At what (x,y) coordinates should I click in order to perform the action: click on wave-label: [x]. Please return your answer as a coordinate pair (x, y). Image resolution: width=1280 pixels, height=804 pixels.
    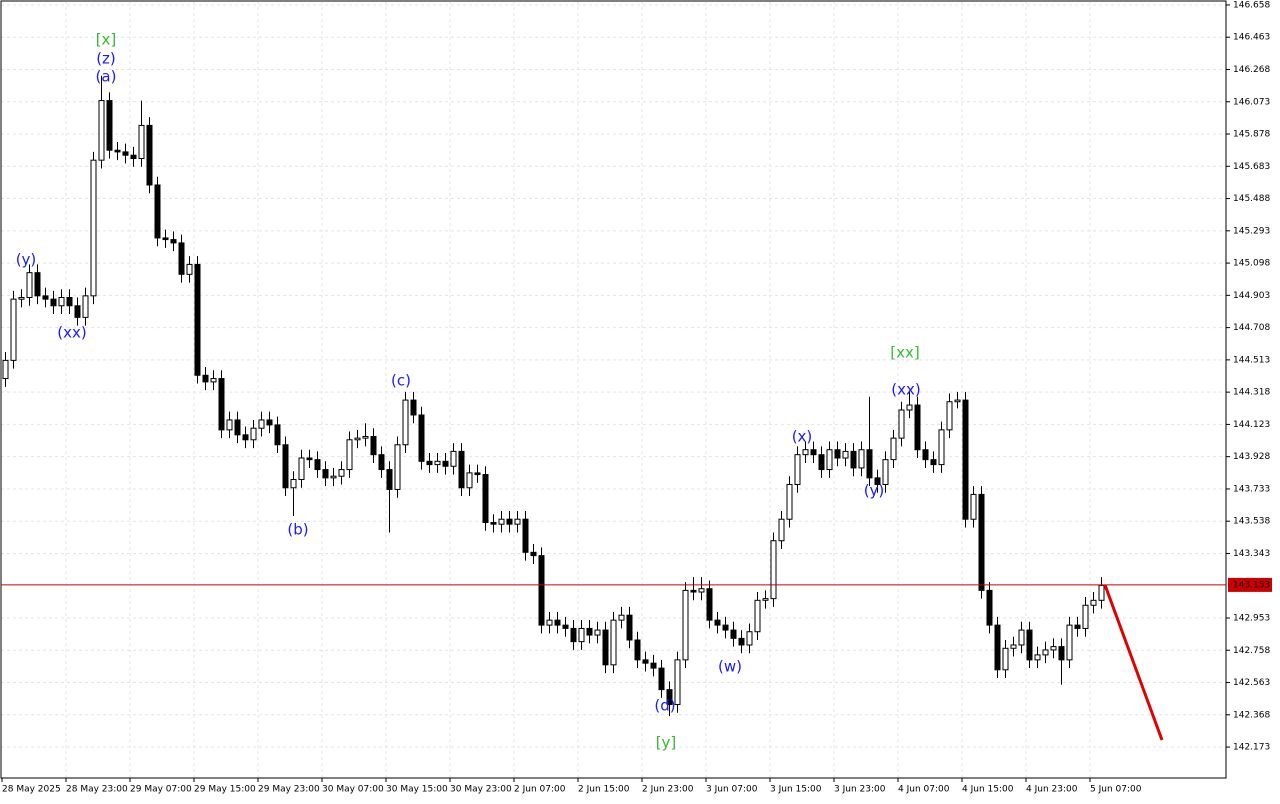
    Looking at the image, I should click on (106, 40).